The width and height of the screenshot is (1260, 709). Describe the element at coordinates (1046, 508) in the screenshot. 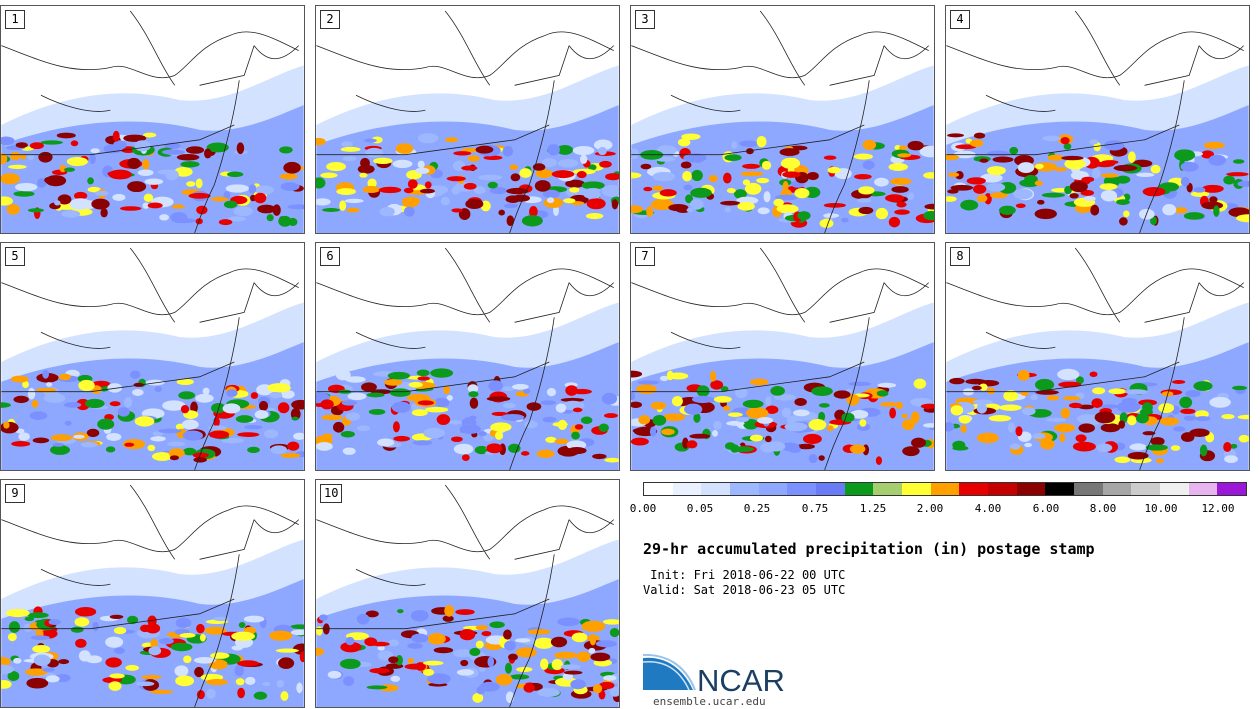

I see `colorbar-tick-label: 6.00` at that location.